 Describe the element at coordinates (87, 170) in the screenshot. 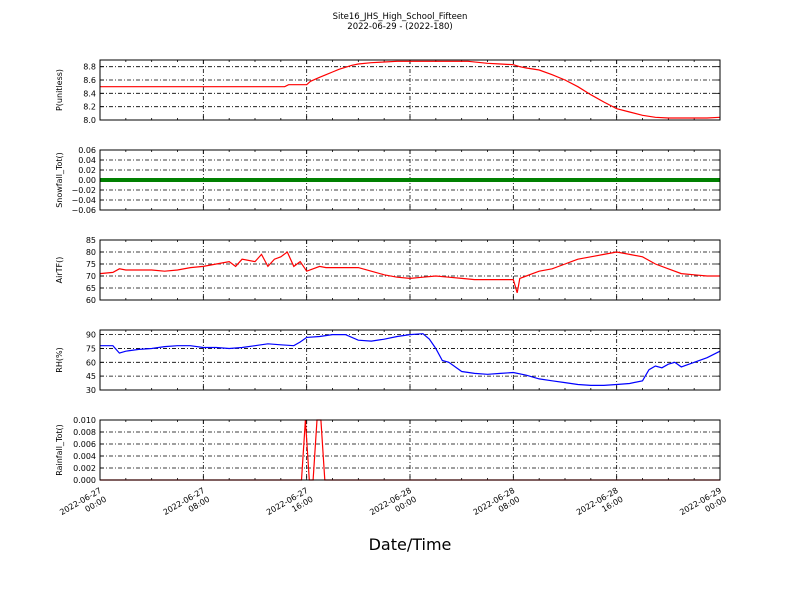

I see `y-tick-label: 0.02` at that location.